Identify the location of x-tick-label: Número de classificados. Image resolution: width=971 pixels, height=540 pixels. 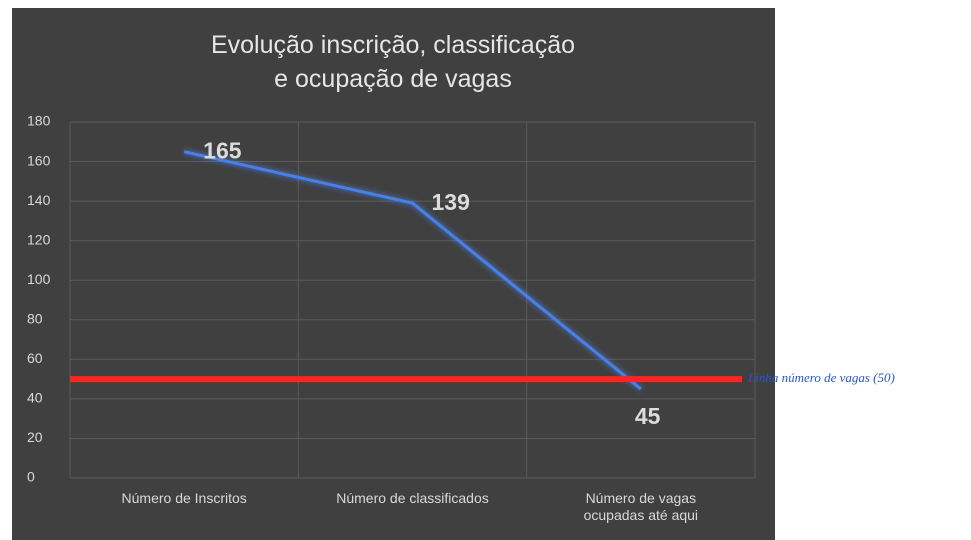
(412, 498).